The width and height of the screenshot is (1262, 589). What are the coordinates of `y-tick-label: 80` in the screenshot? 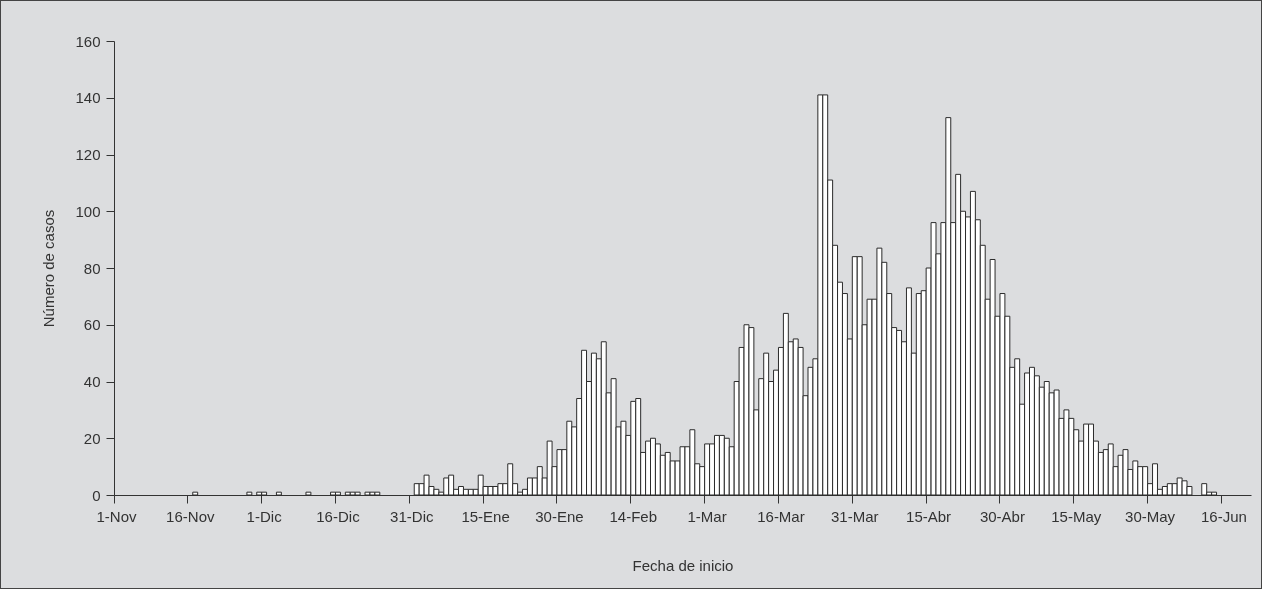 It's located at (92, 268).